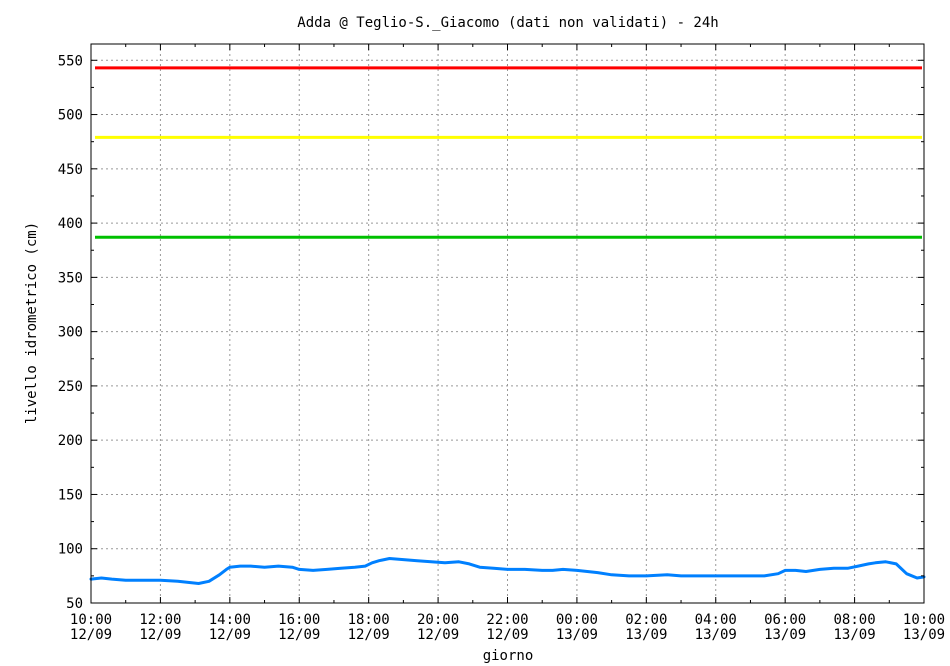 This screenshot has width=950, height=666. I want to click on y-tick-label: 500, so click(70, 116).